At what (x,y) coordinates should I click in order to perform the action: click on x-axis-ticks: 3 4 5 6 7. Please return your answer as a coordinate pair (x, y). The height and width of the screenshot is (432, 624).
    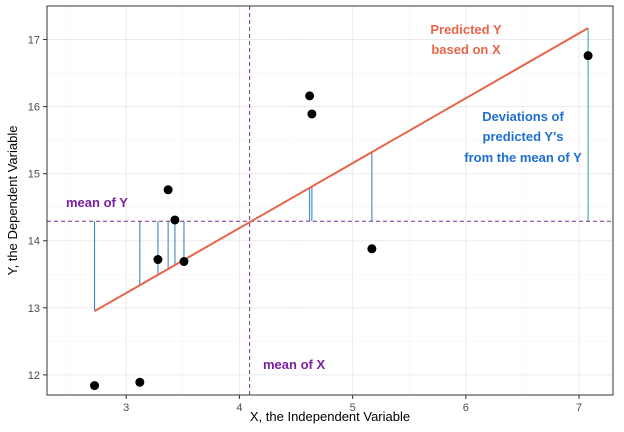
    Looking at the image, I should click on (352, 404).